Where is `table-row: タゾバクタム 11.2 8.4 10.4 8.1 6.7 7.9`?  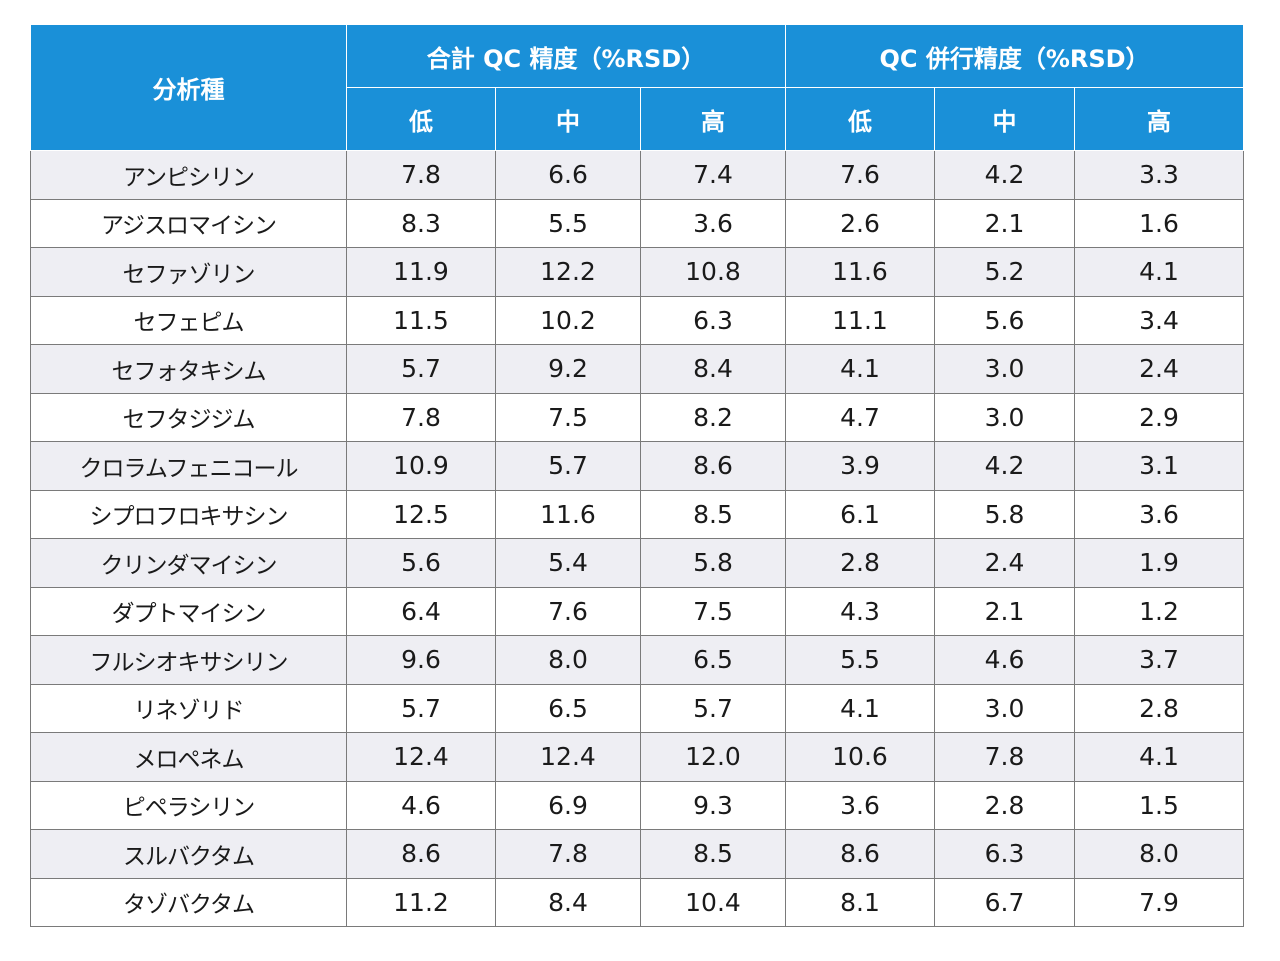 table-row: タゾバクタム 11.2 8.4 10.4 8.1 6.7 7.9 is located at coordinates (637, 902).